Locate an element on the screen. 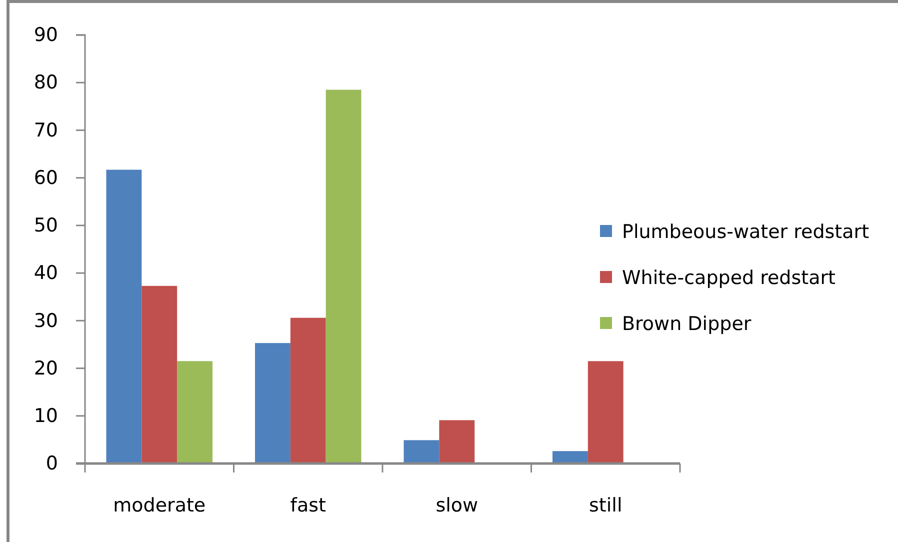  y-tick-label: 40 is located at coordinates (46, 273).